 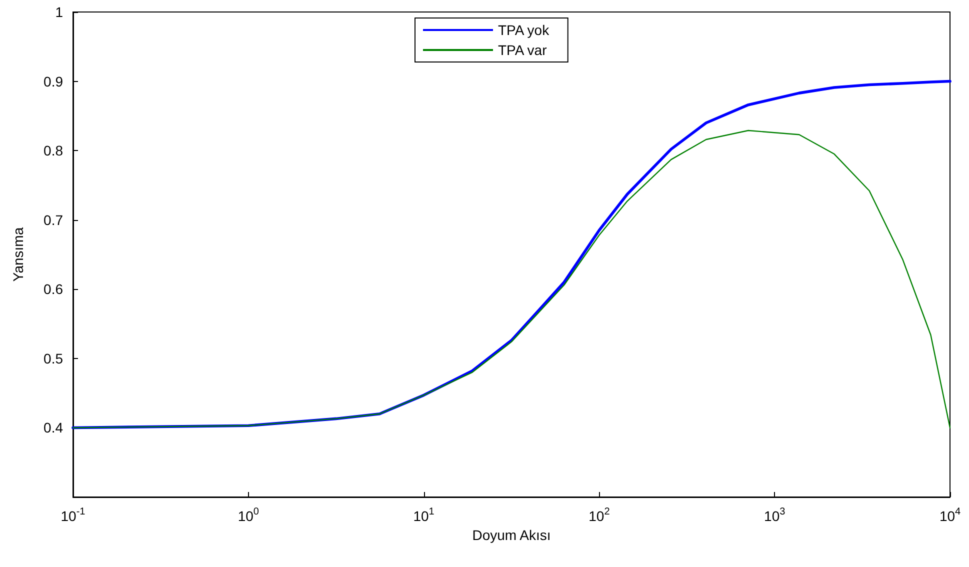 What do you see at coordinates (524, 30) in the screenshot?
I see `legend-label: TPA yok` at bounding box center [524, 30].